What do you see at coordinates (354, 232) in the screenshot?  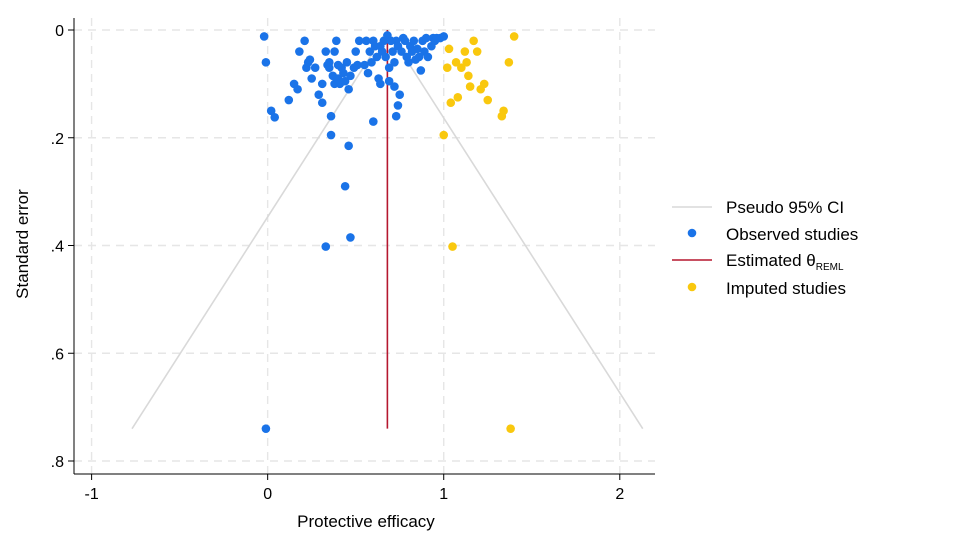 I see `observed-points` at bounding box center [354, 232].